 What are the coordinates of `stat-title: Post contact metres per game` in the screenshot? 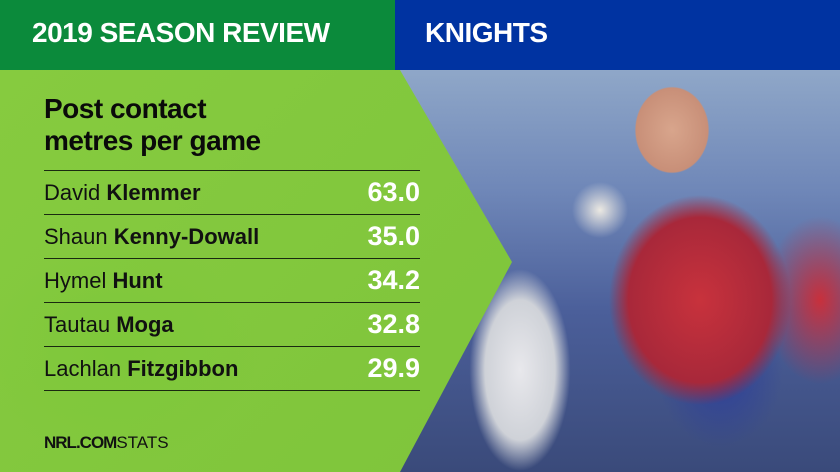 It's located at (152, 125).